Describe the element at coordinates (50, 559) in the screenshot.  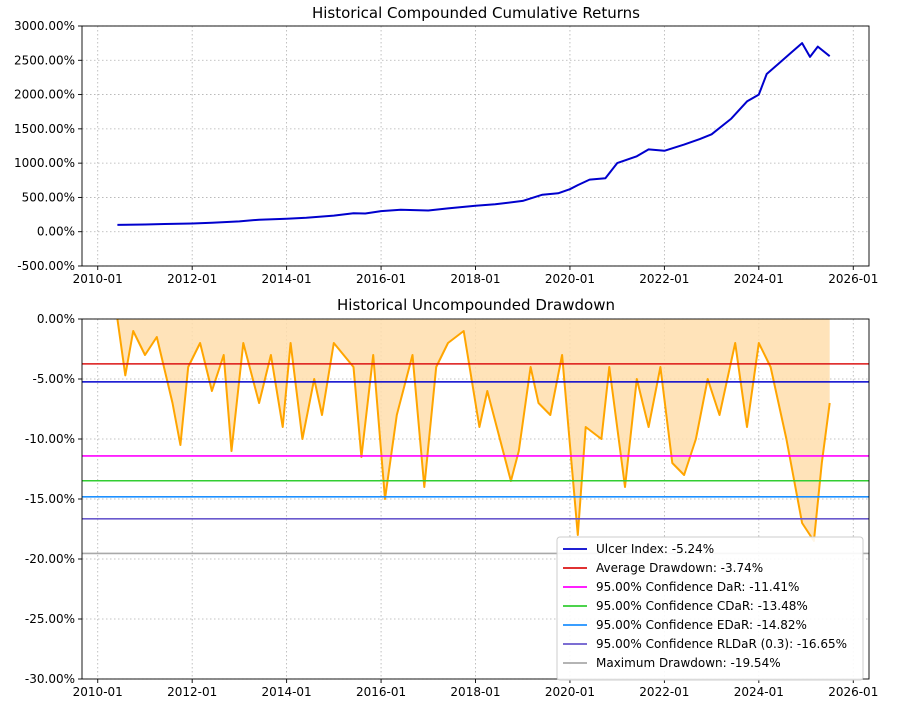
I see `y-tick-label: -20.00%` at that location.